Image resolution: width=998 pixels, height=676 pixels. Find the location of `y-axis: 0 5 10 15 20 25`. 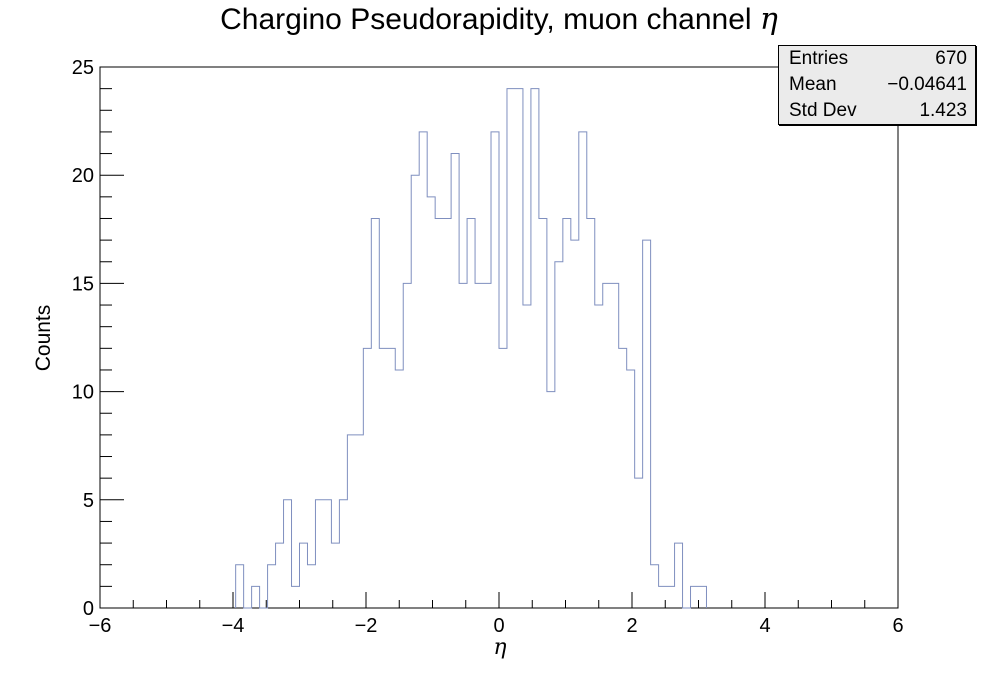

y-axis: 0 5 10 15 20 25 is located at coordinates (98, 338).